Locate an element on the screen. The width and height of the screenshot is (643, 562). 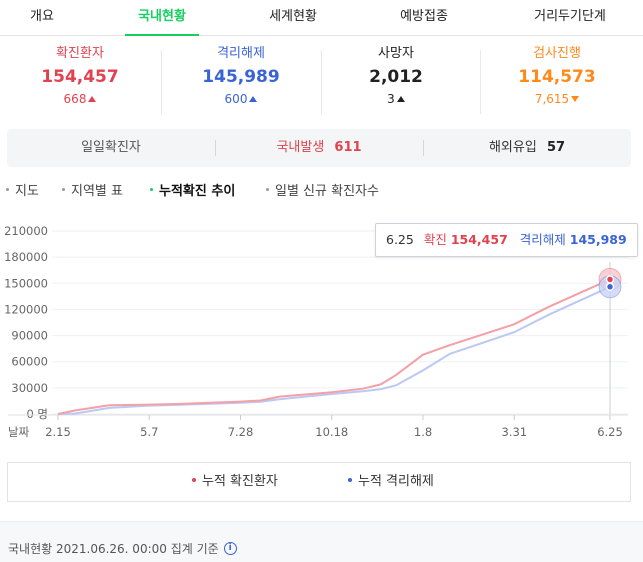
y-tick-label: 120000 is located at coordinates (26, 309).